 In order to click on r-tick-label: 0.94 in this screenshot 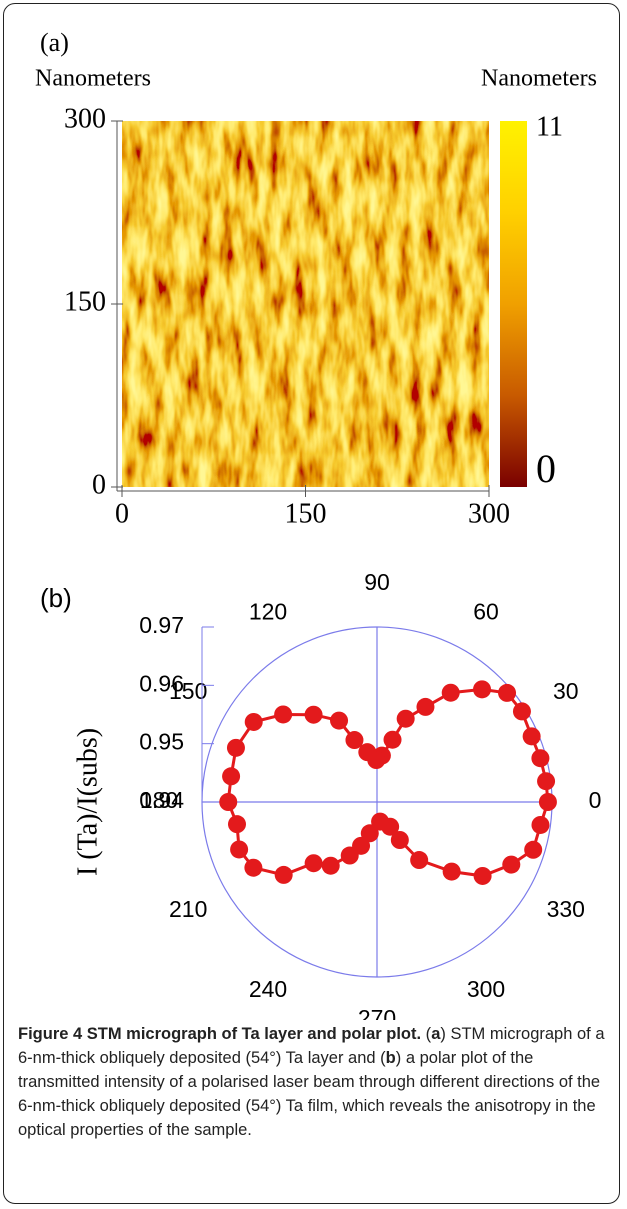, I will do `click(161, 800)`.